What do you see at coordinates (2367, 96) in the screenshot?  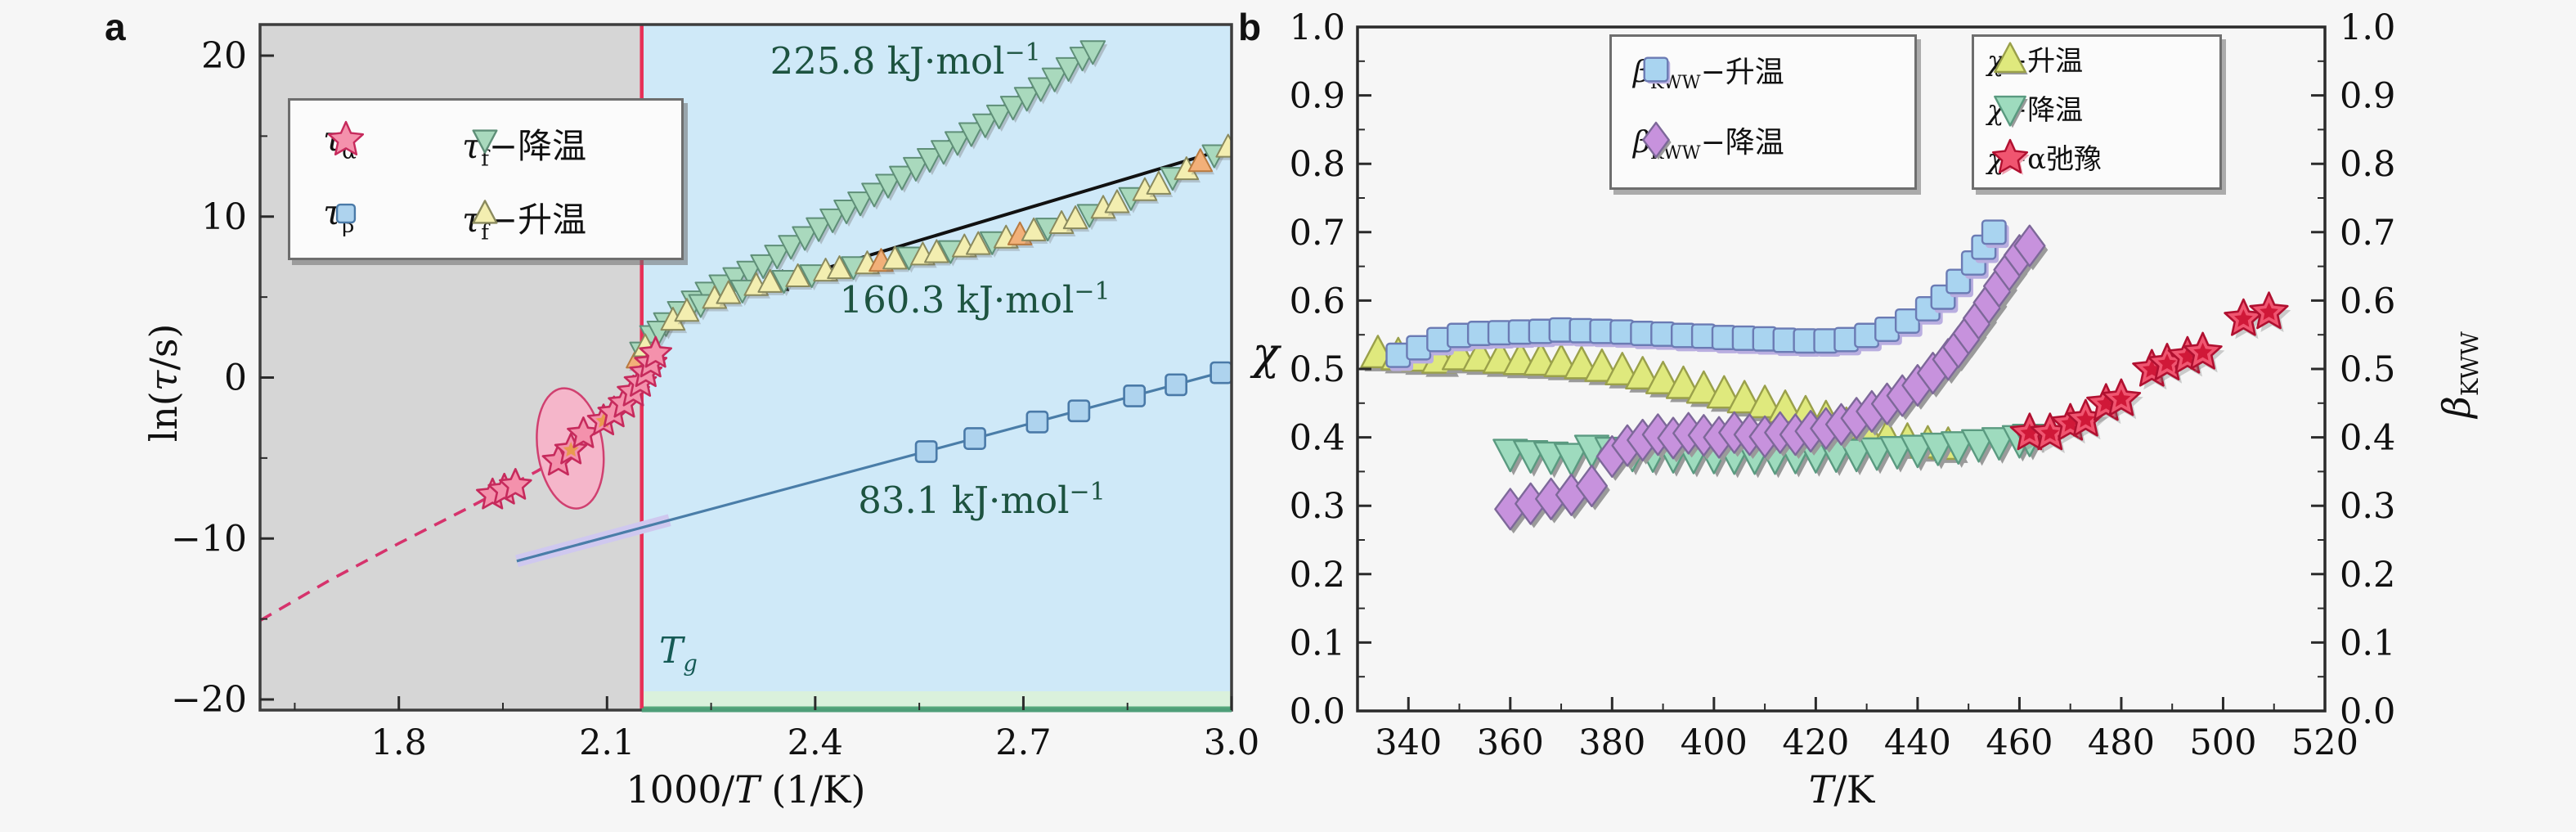 I see `y-tick-label-right: 0.9` at bounding box center [2367, 96].